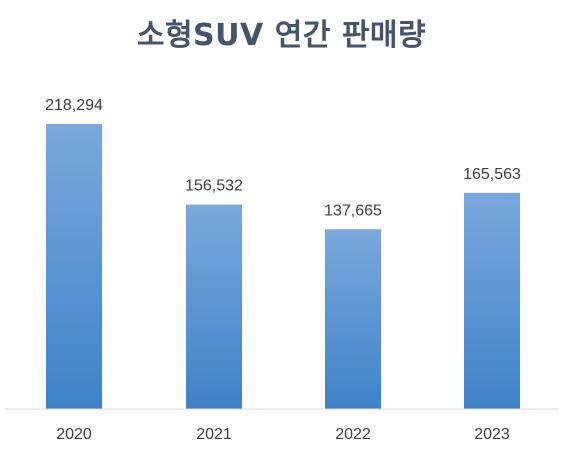 This screenshot has width=563, height=449. What do you see at coordinates (353, 319) in the screenshot?
I see `bar-2022` at bounding box center [353, 319].